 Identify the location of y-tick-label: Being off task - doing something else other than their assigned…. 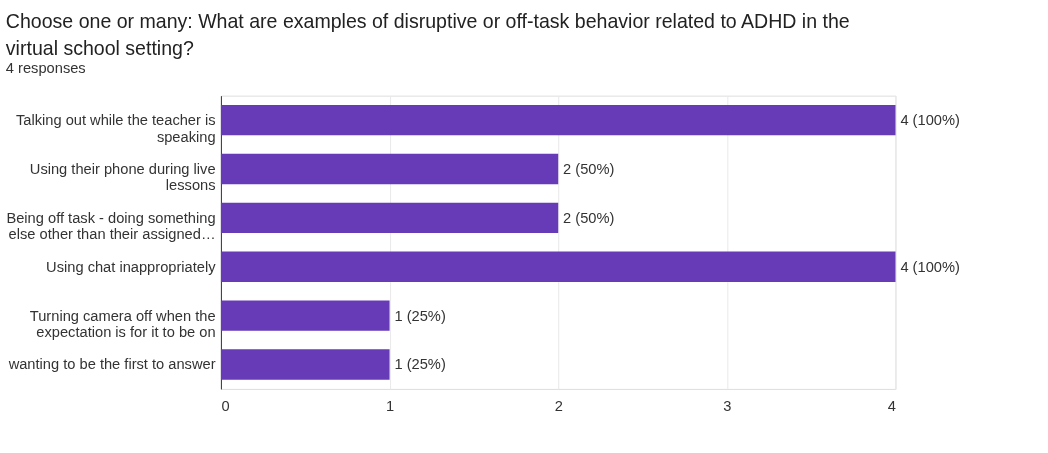
(111, 226).